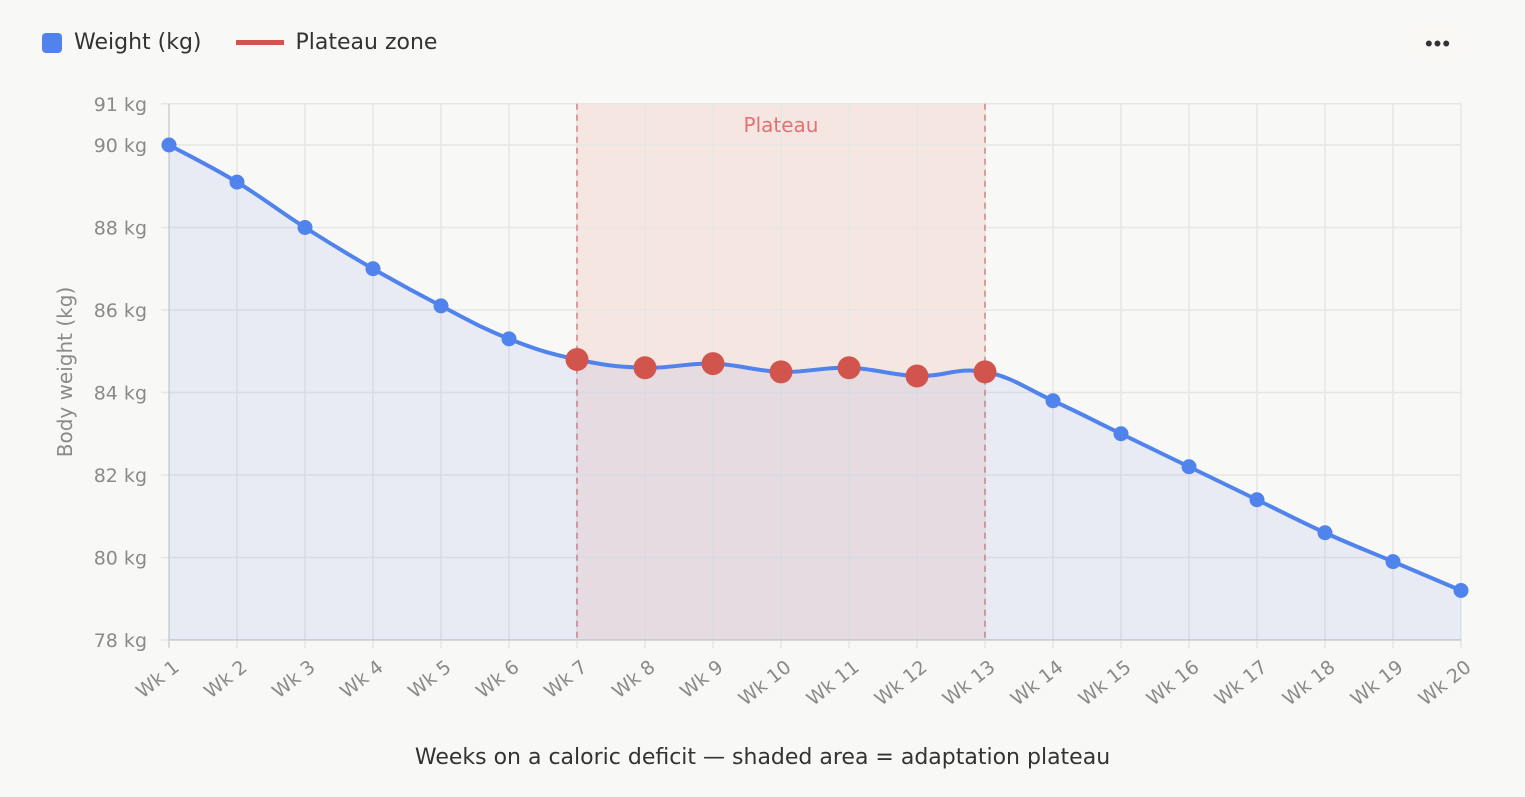  What do you see at coordinates (366, 42) in the screenshot?
I see `legend-label-plateau: Plateau zone` at bounding box center [366, 42].